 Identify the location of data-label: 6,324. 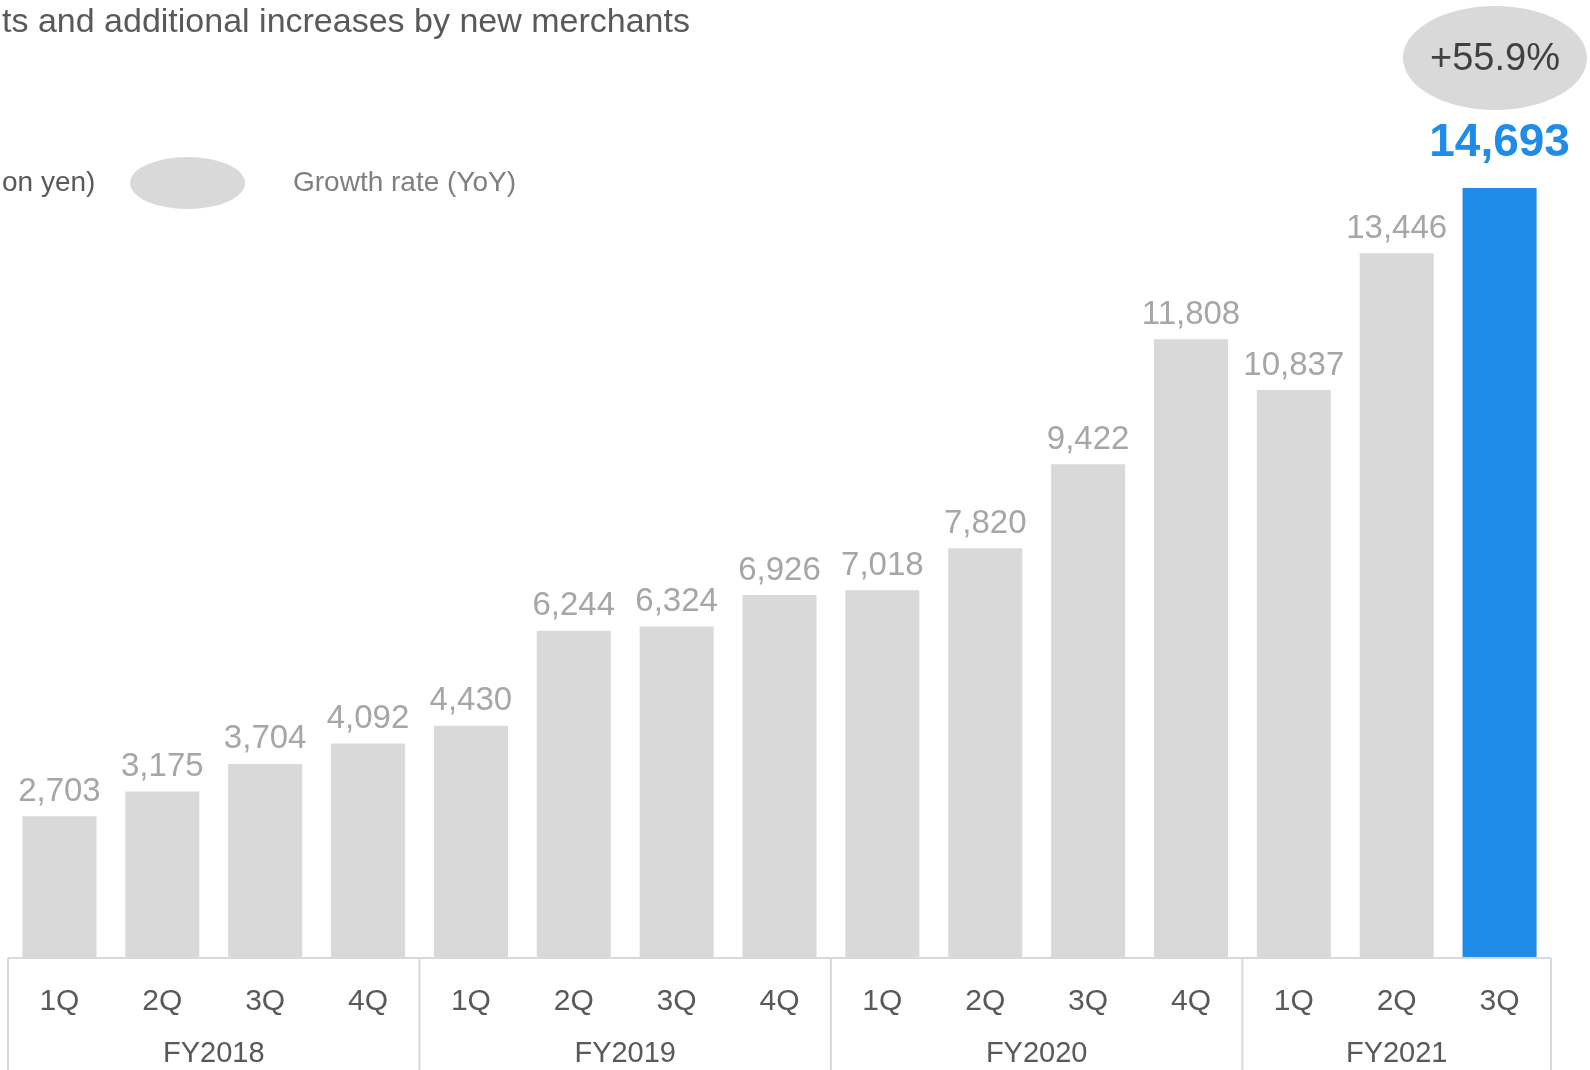
(676, 600).